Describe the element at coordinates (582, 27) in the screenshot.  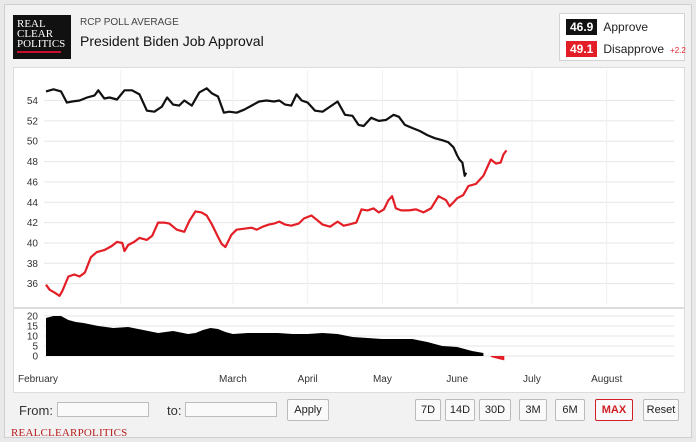
I see `approve-value: 46.9` at that location.